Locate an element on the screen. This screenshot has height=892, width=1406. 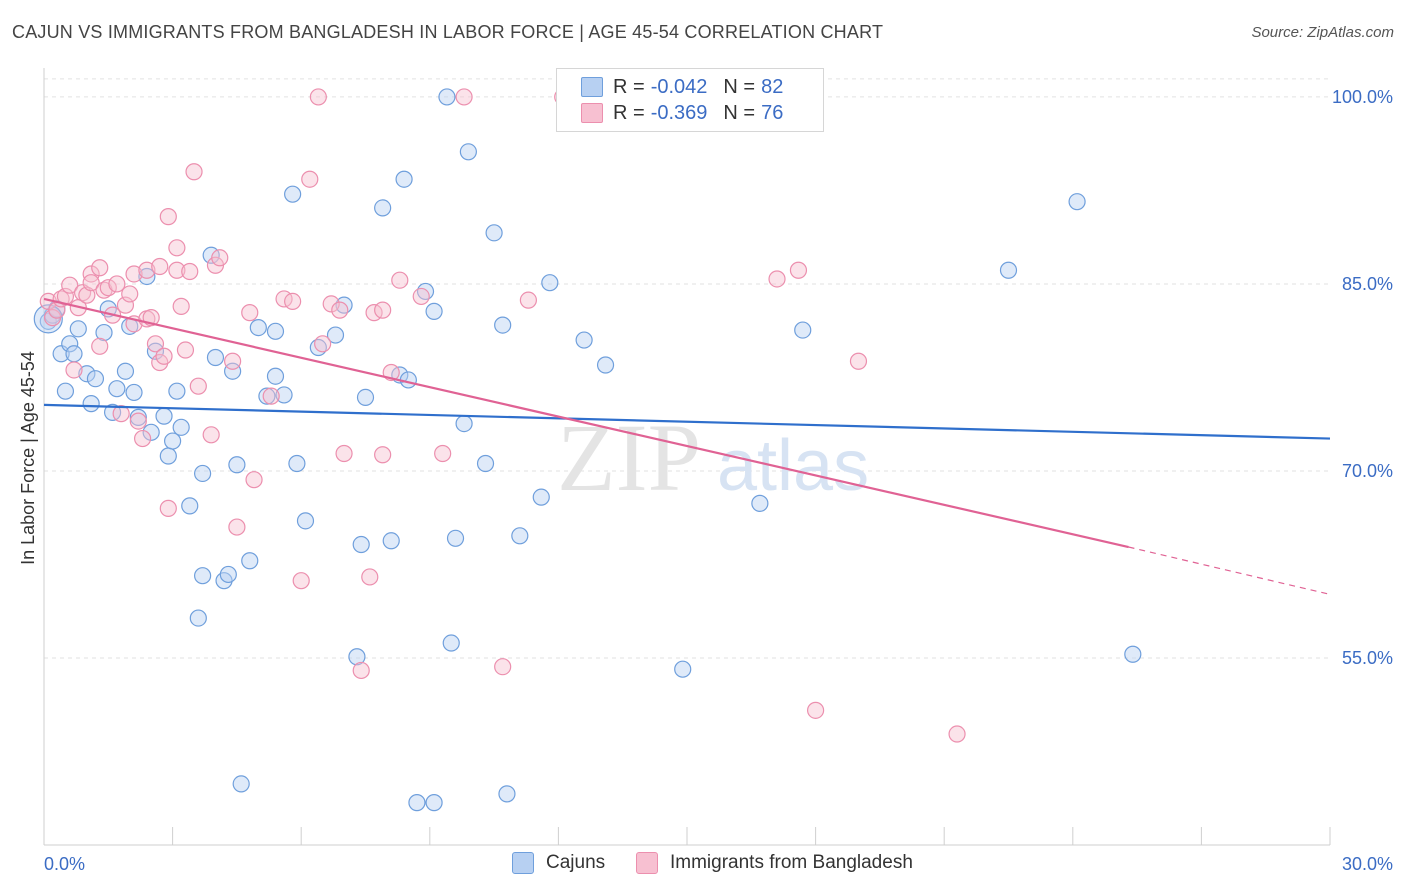
cajun-point-cluster is located at coordinates (48, 319).